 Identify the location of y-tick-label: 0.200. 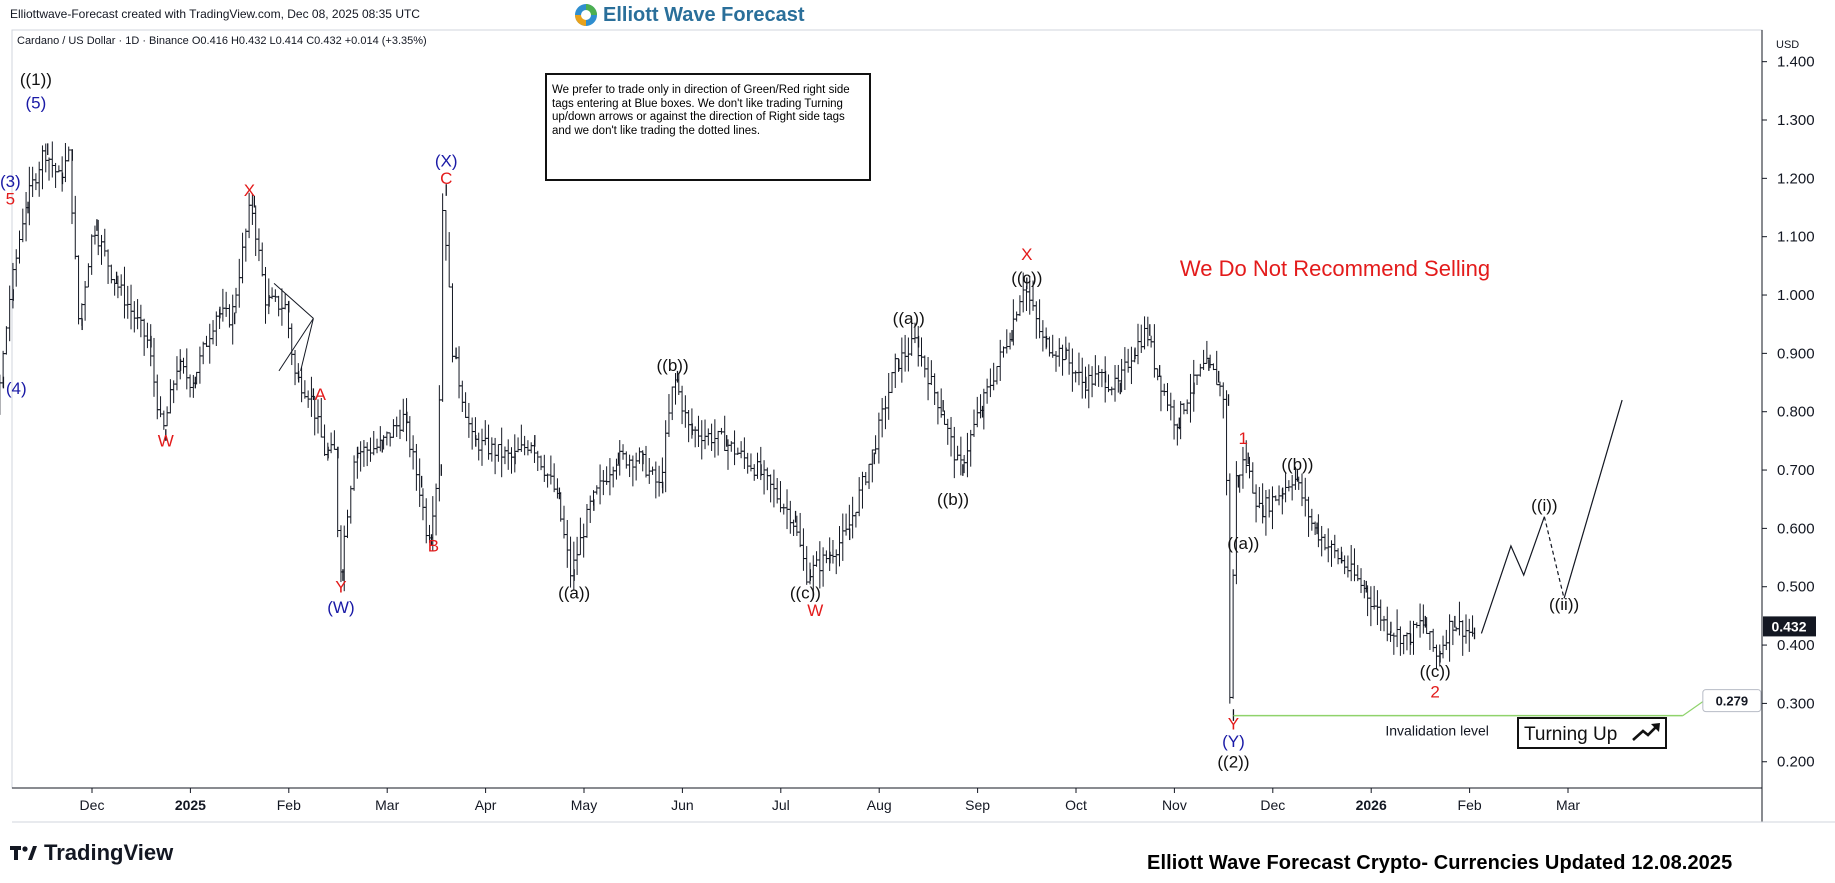
(1796, 762).